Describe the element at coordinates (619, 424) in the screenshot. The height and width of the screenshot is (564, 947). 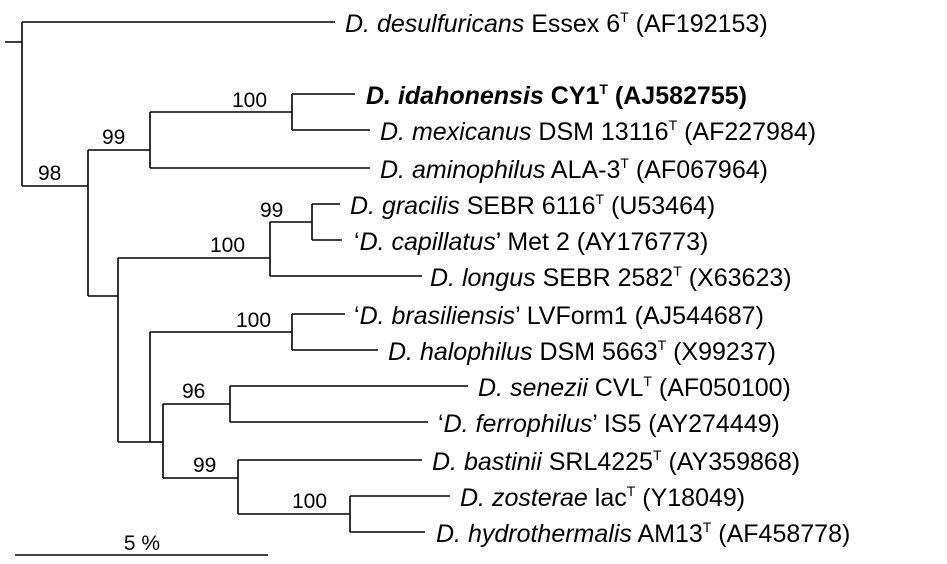
I see `strain-name: IS5` at that location.